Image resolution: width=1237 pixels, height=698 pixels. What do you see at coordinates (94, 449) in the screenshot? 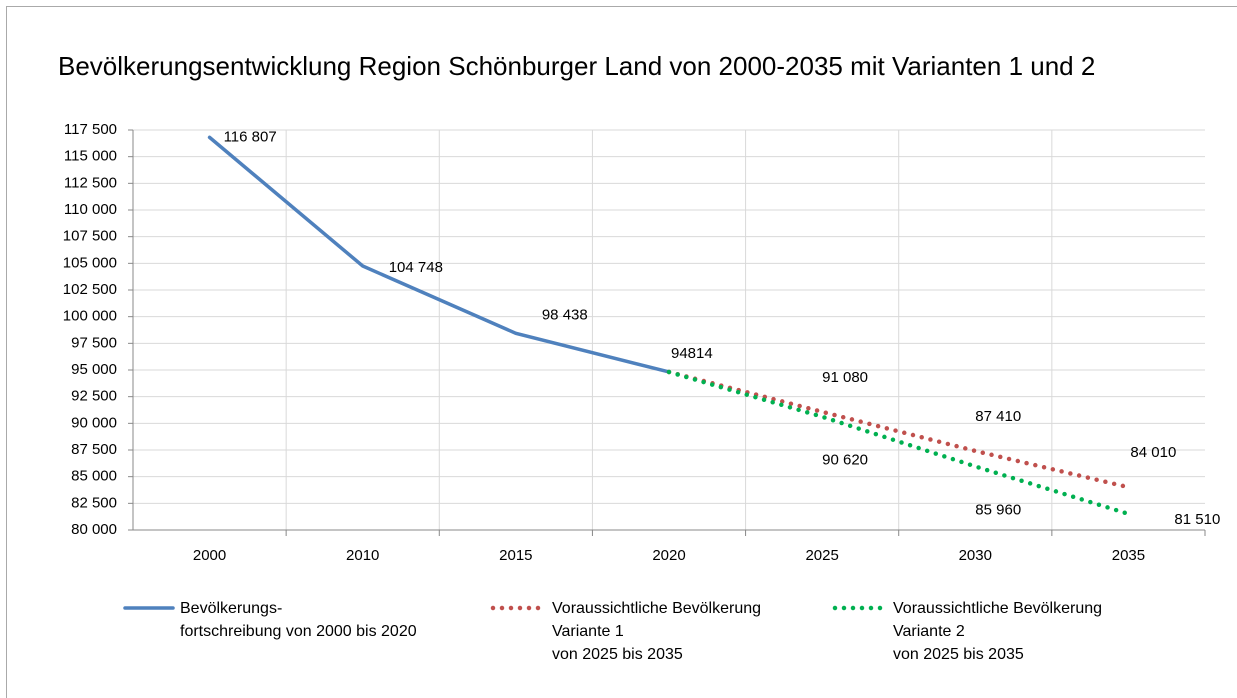
I see `y-tick-label: 87 500` at bounding box center [94, 449].